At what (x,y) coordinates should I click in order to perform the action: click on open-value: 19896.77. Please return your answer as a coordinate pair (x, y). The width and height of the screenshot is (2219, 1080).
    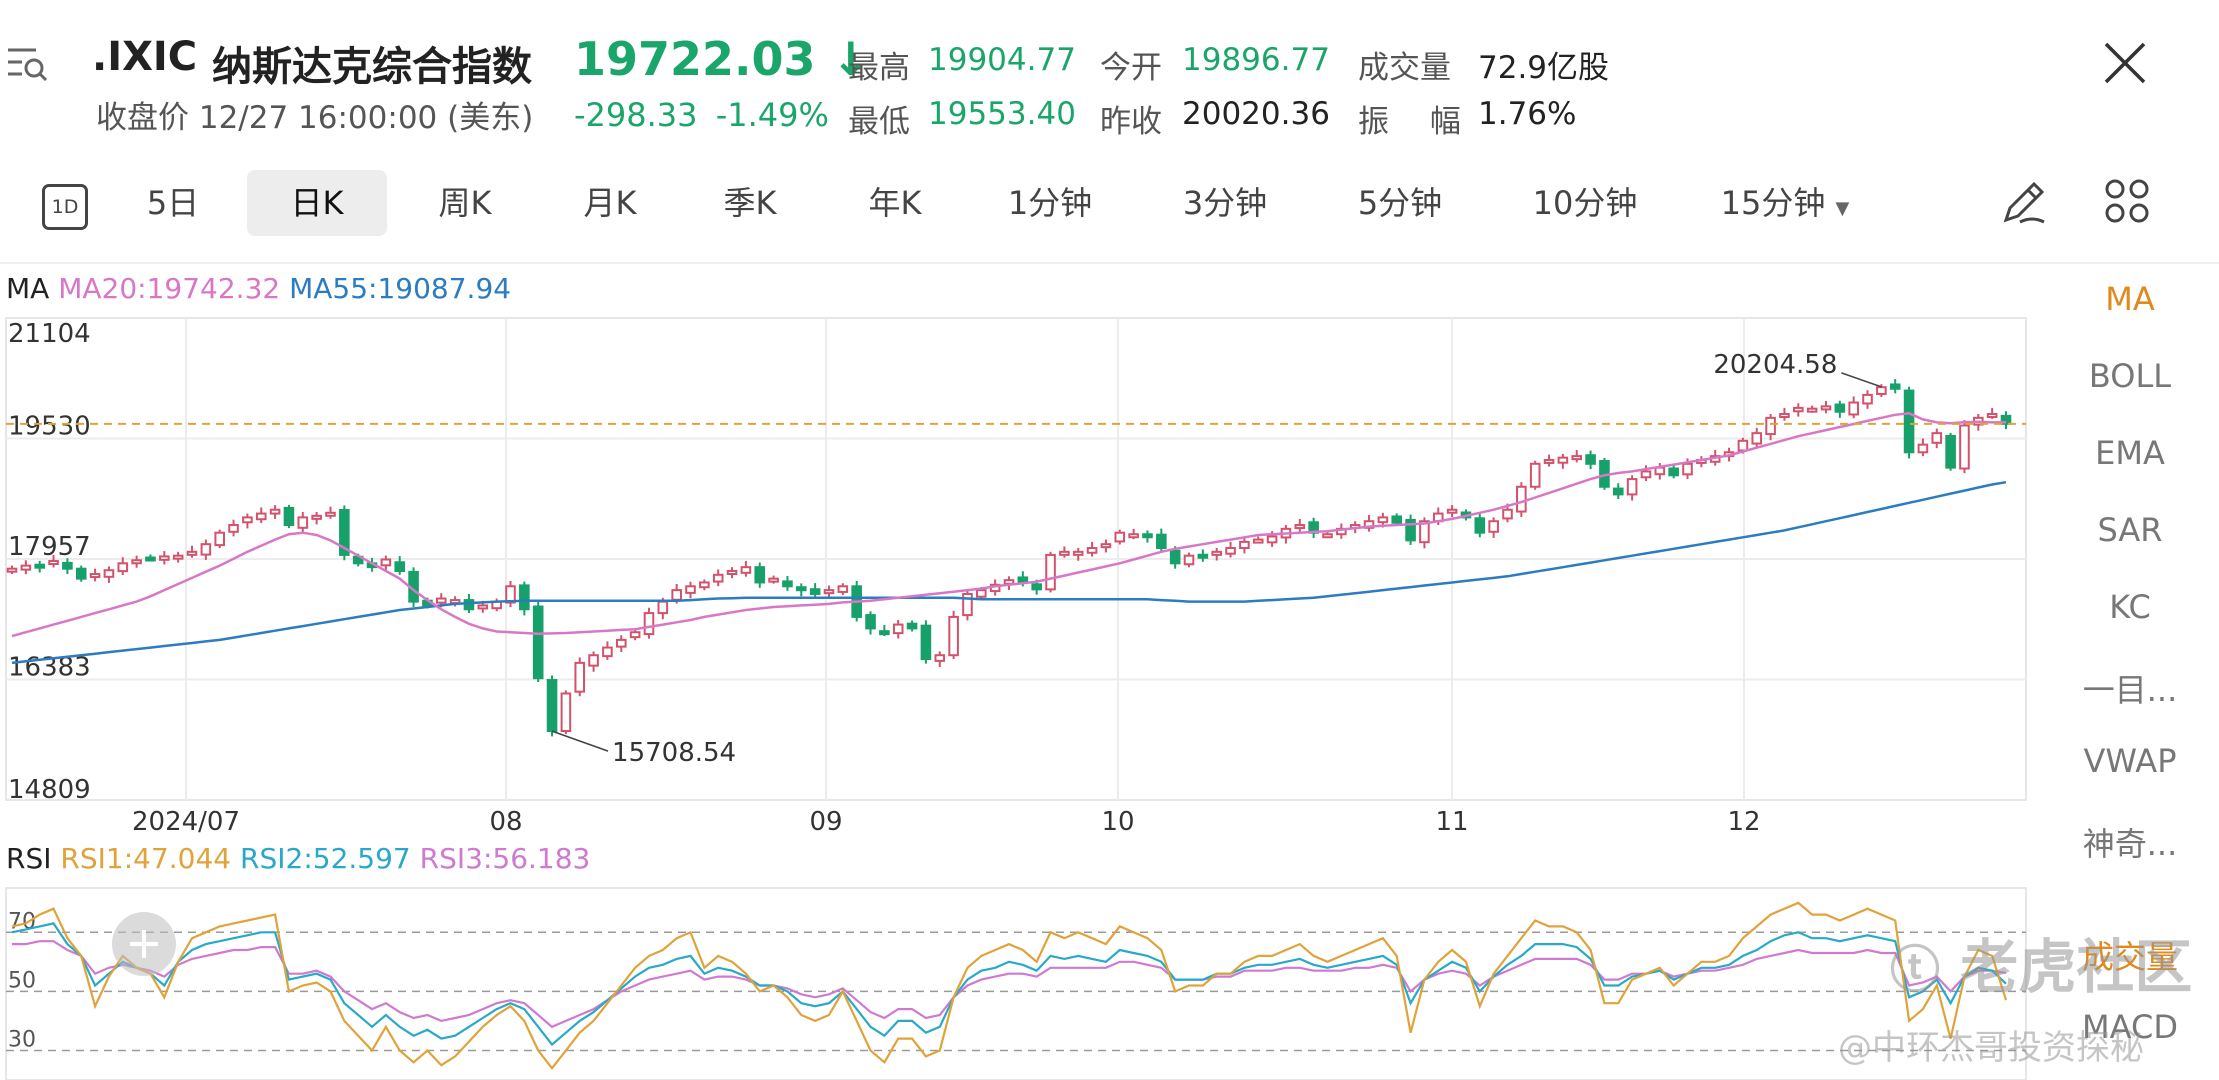
    Looking at the image, I should click on (1256, 60).